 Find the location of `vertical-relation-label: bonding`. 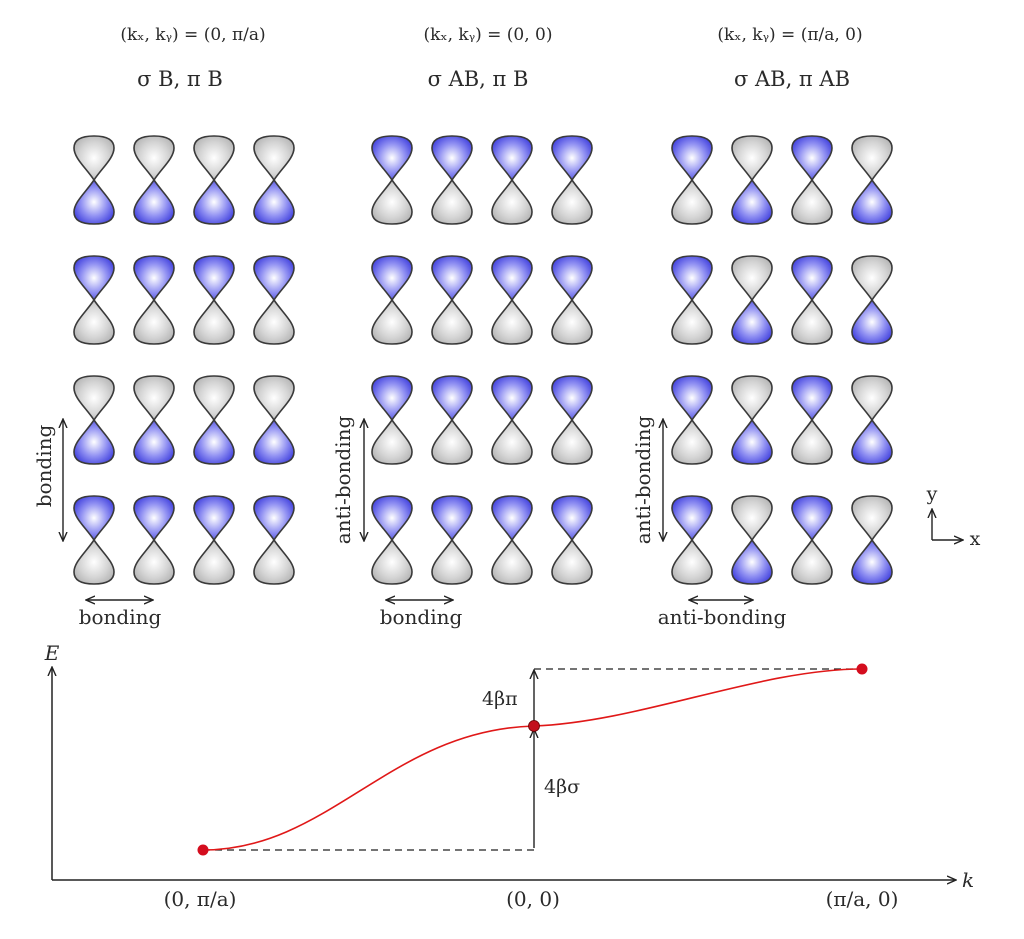

vertical-relation-label: bonding is located at coordinates (44, 466).